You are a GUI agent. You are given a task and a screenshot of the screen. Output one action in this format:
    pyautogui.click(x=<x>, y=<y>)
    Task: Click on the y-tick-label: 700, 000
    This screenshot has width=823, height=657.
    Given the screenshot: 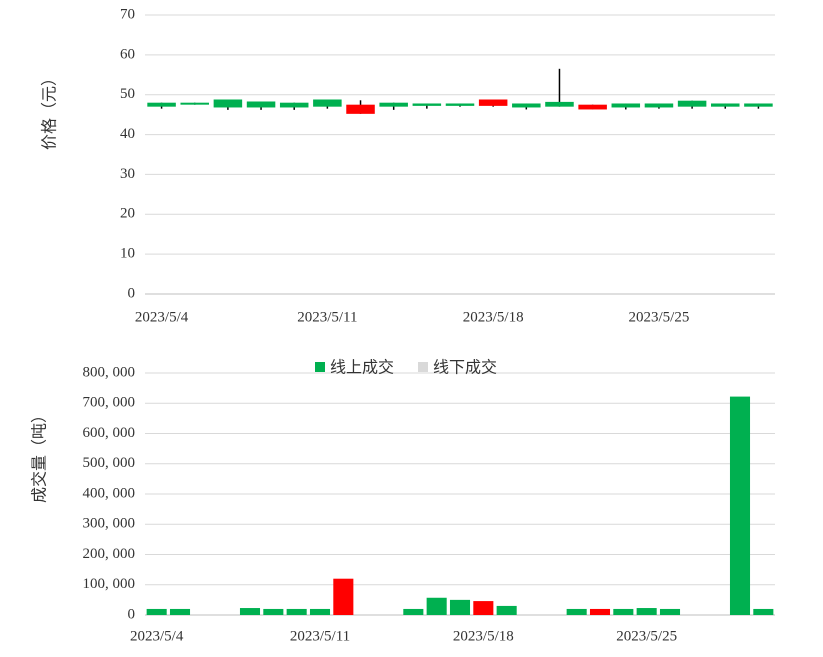 What is the action you would take?
    pyautogui.click(x=109, y=403)
    